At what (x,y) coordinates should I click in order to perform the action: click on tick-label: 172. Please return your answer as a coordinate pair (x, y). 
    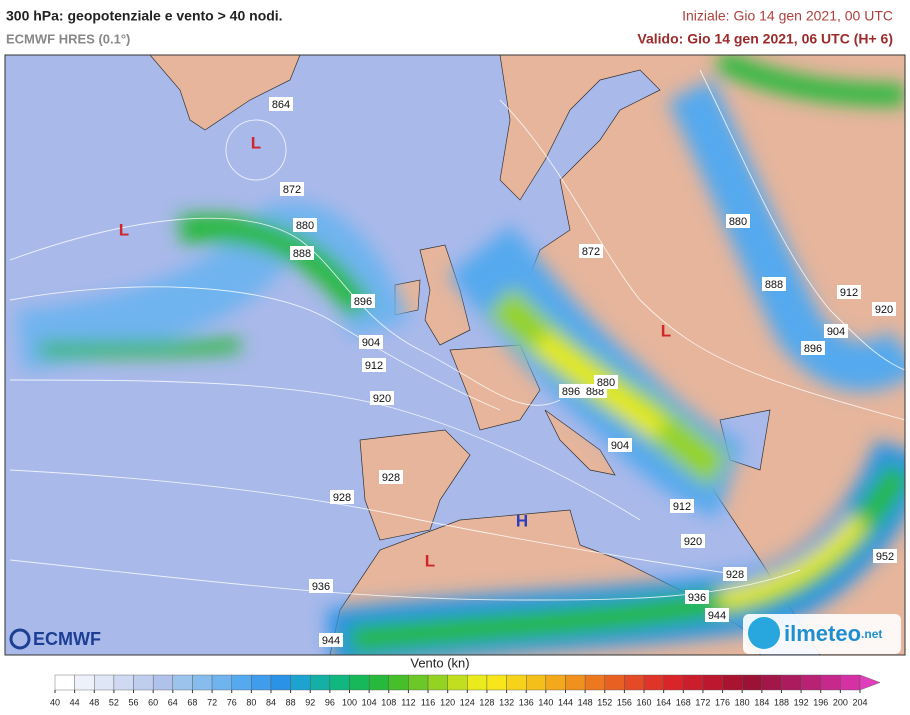
    Looking at the image, I should click on (702, 702).